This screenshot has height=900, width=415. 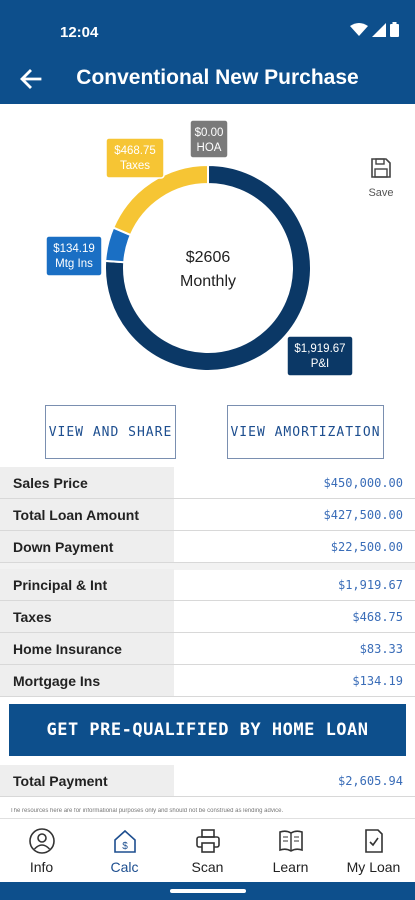 I want to click on get-pre-qualified-button: GET PRE-QUALIFIED BY HOME LOAN, so click(x=207, y=730).